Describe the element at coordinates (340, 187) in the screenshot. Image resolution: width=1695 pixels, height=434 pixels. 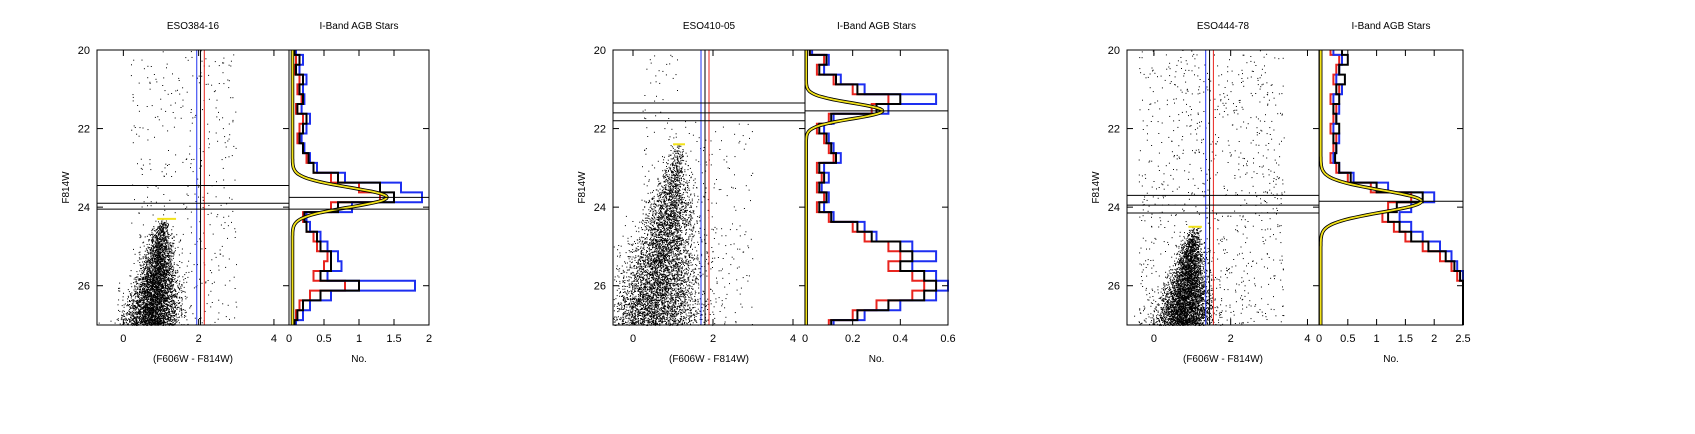
I see `fit-curve` at that location.